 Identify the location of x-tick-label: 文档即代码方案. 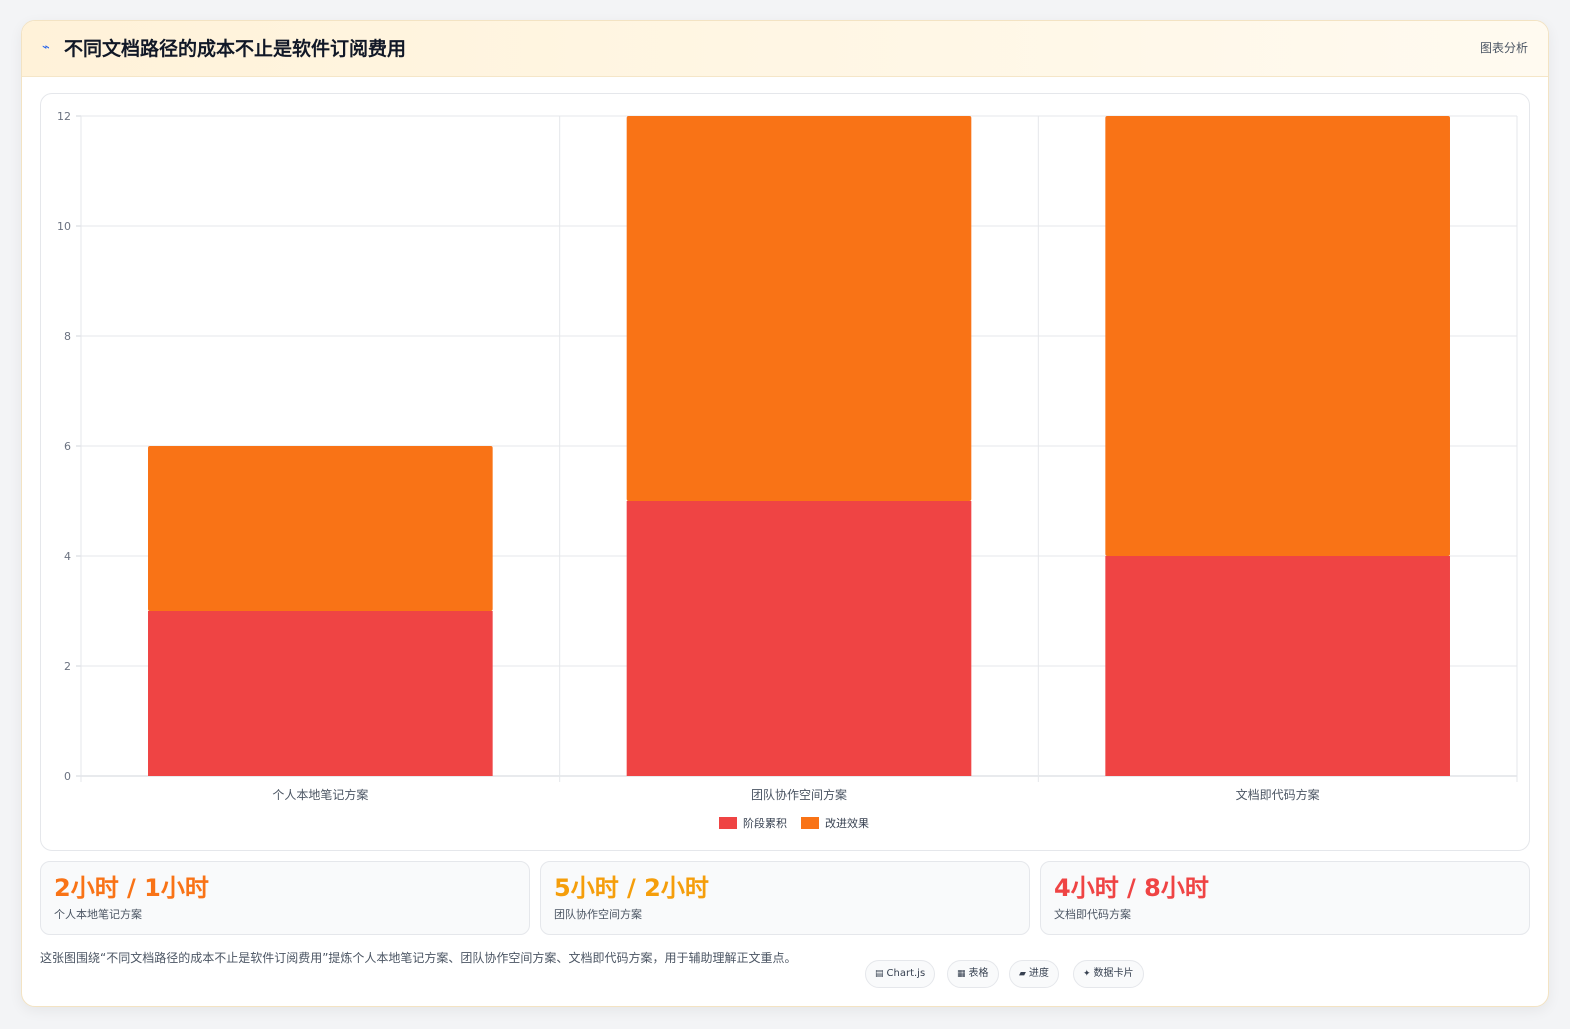
(1278, 794).